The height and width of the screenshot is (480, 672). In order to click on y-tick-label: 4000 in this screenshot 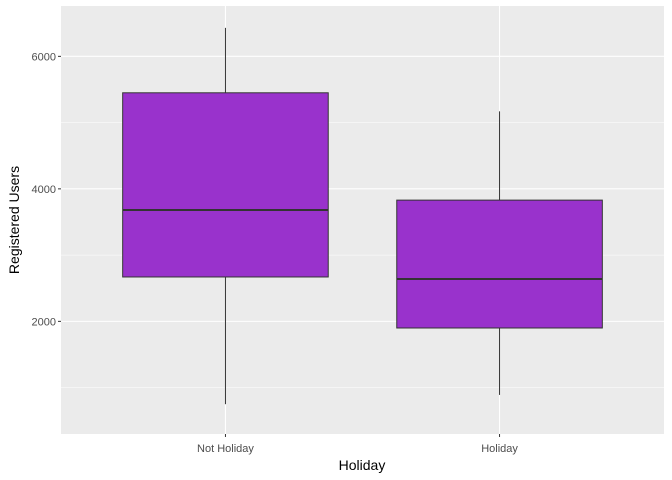, I will do `click(44, 190)`.